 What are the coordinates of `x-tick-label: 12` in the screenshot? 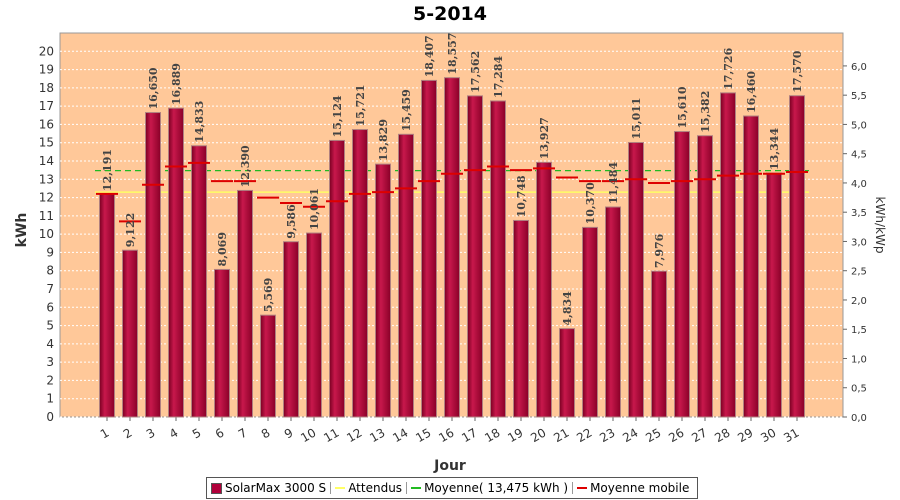 It's located at (354, 435).